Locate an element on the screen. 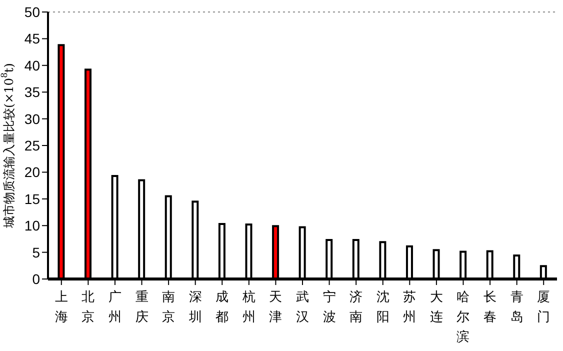  x-tick-label: 青岛 is located at coordinates (517, 307).